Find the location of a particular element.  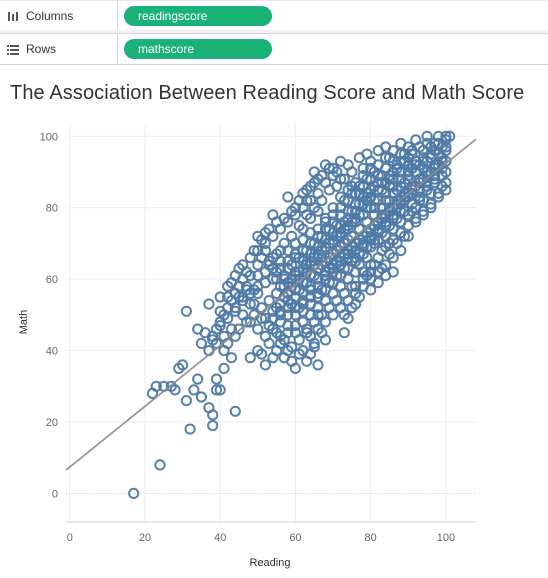

columns-pill-readingscore: readingscore is located at coordinates (198, 16).